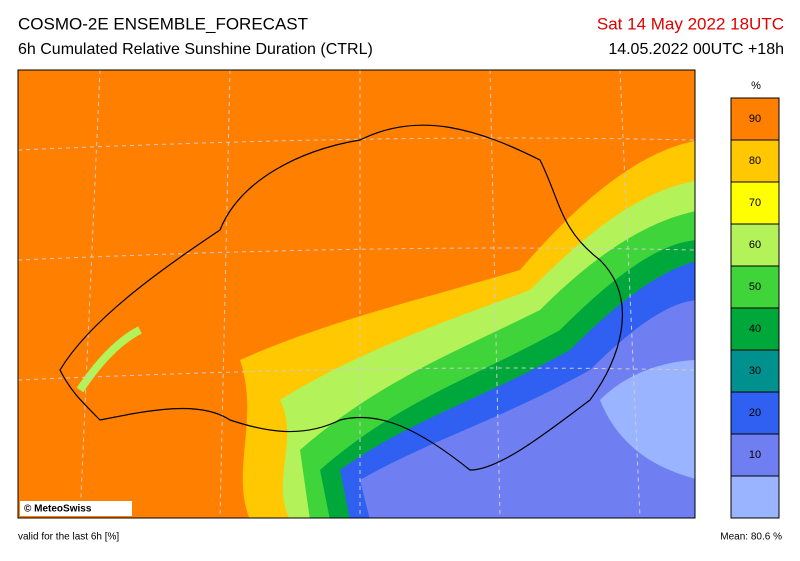  What do you see at coordinates (109, 359) in the screenshot?
I see `field-lake` at bounding box center [109, 359].